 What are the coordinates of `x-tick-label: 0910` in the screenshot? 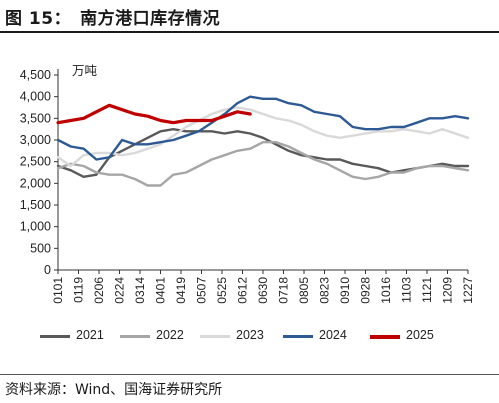 It's located at (345, 290).